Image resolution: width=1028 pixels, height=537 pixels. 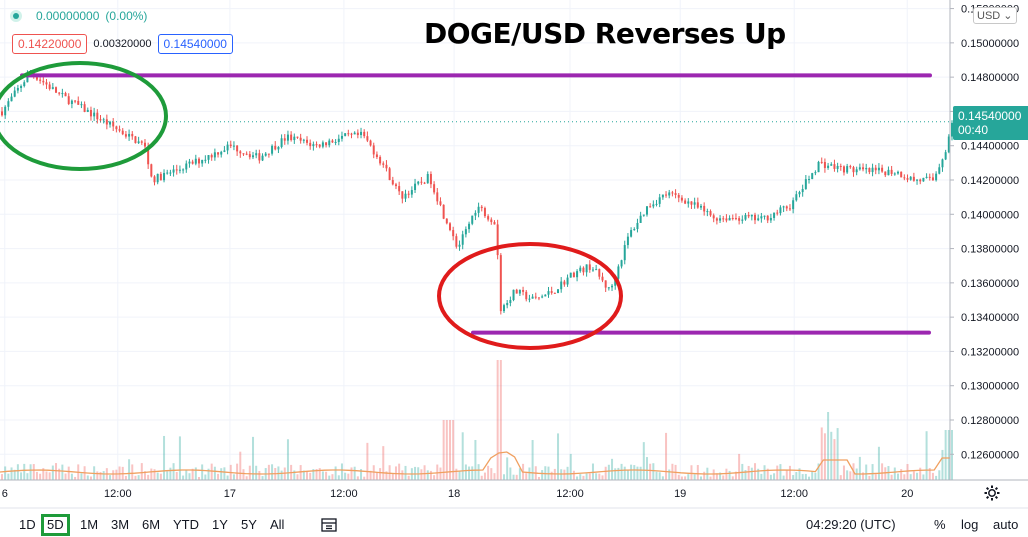 I want to click on timeframe-5y-button: 5Y, so click(x=249, y=524).